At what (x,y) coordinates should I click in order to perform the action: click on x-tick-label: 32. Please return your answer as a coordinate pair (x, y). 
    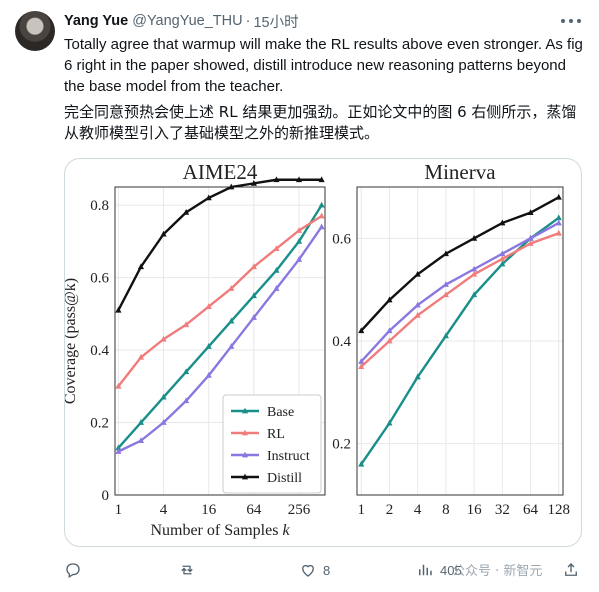
    Looking at the image, I should click on (502, 510).